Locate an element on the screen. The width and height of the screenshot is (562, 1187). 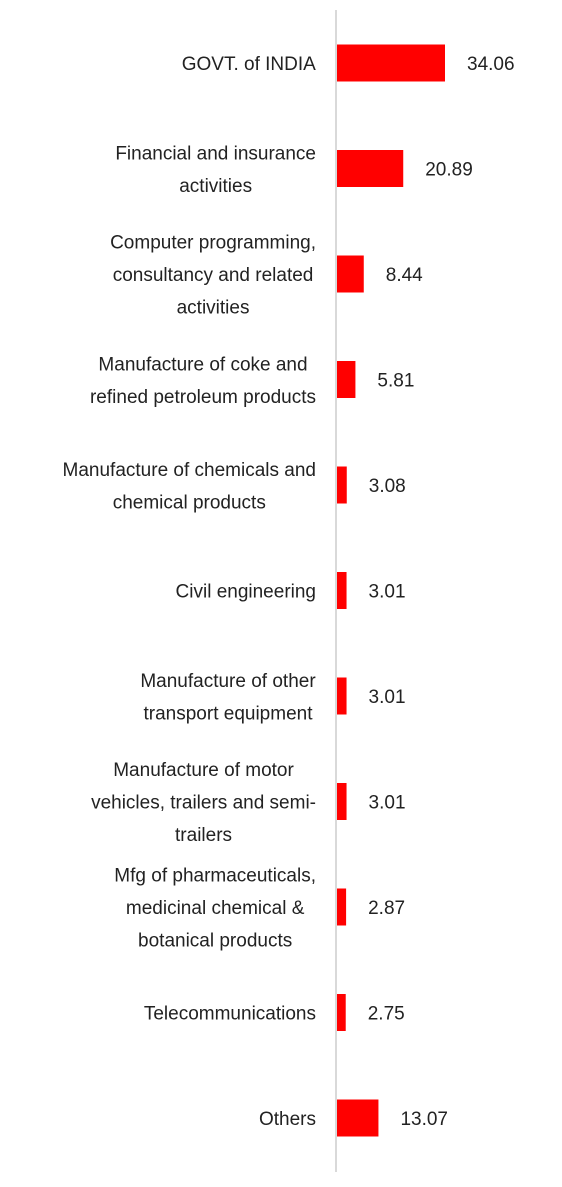
category-label: transport equipment is located at coordinates (229, 713).